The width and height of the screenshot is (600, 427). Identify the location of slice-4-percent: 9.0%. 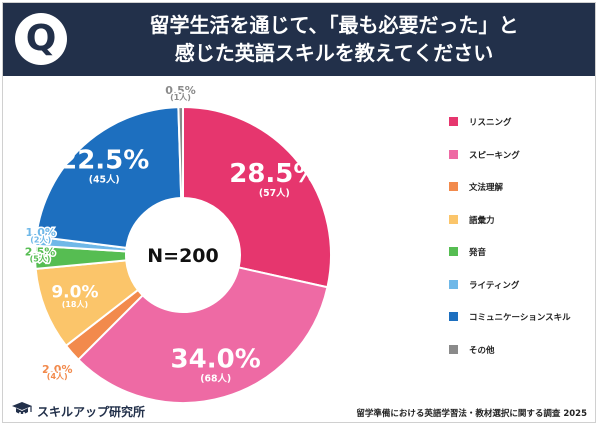
(74, 292).